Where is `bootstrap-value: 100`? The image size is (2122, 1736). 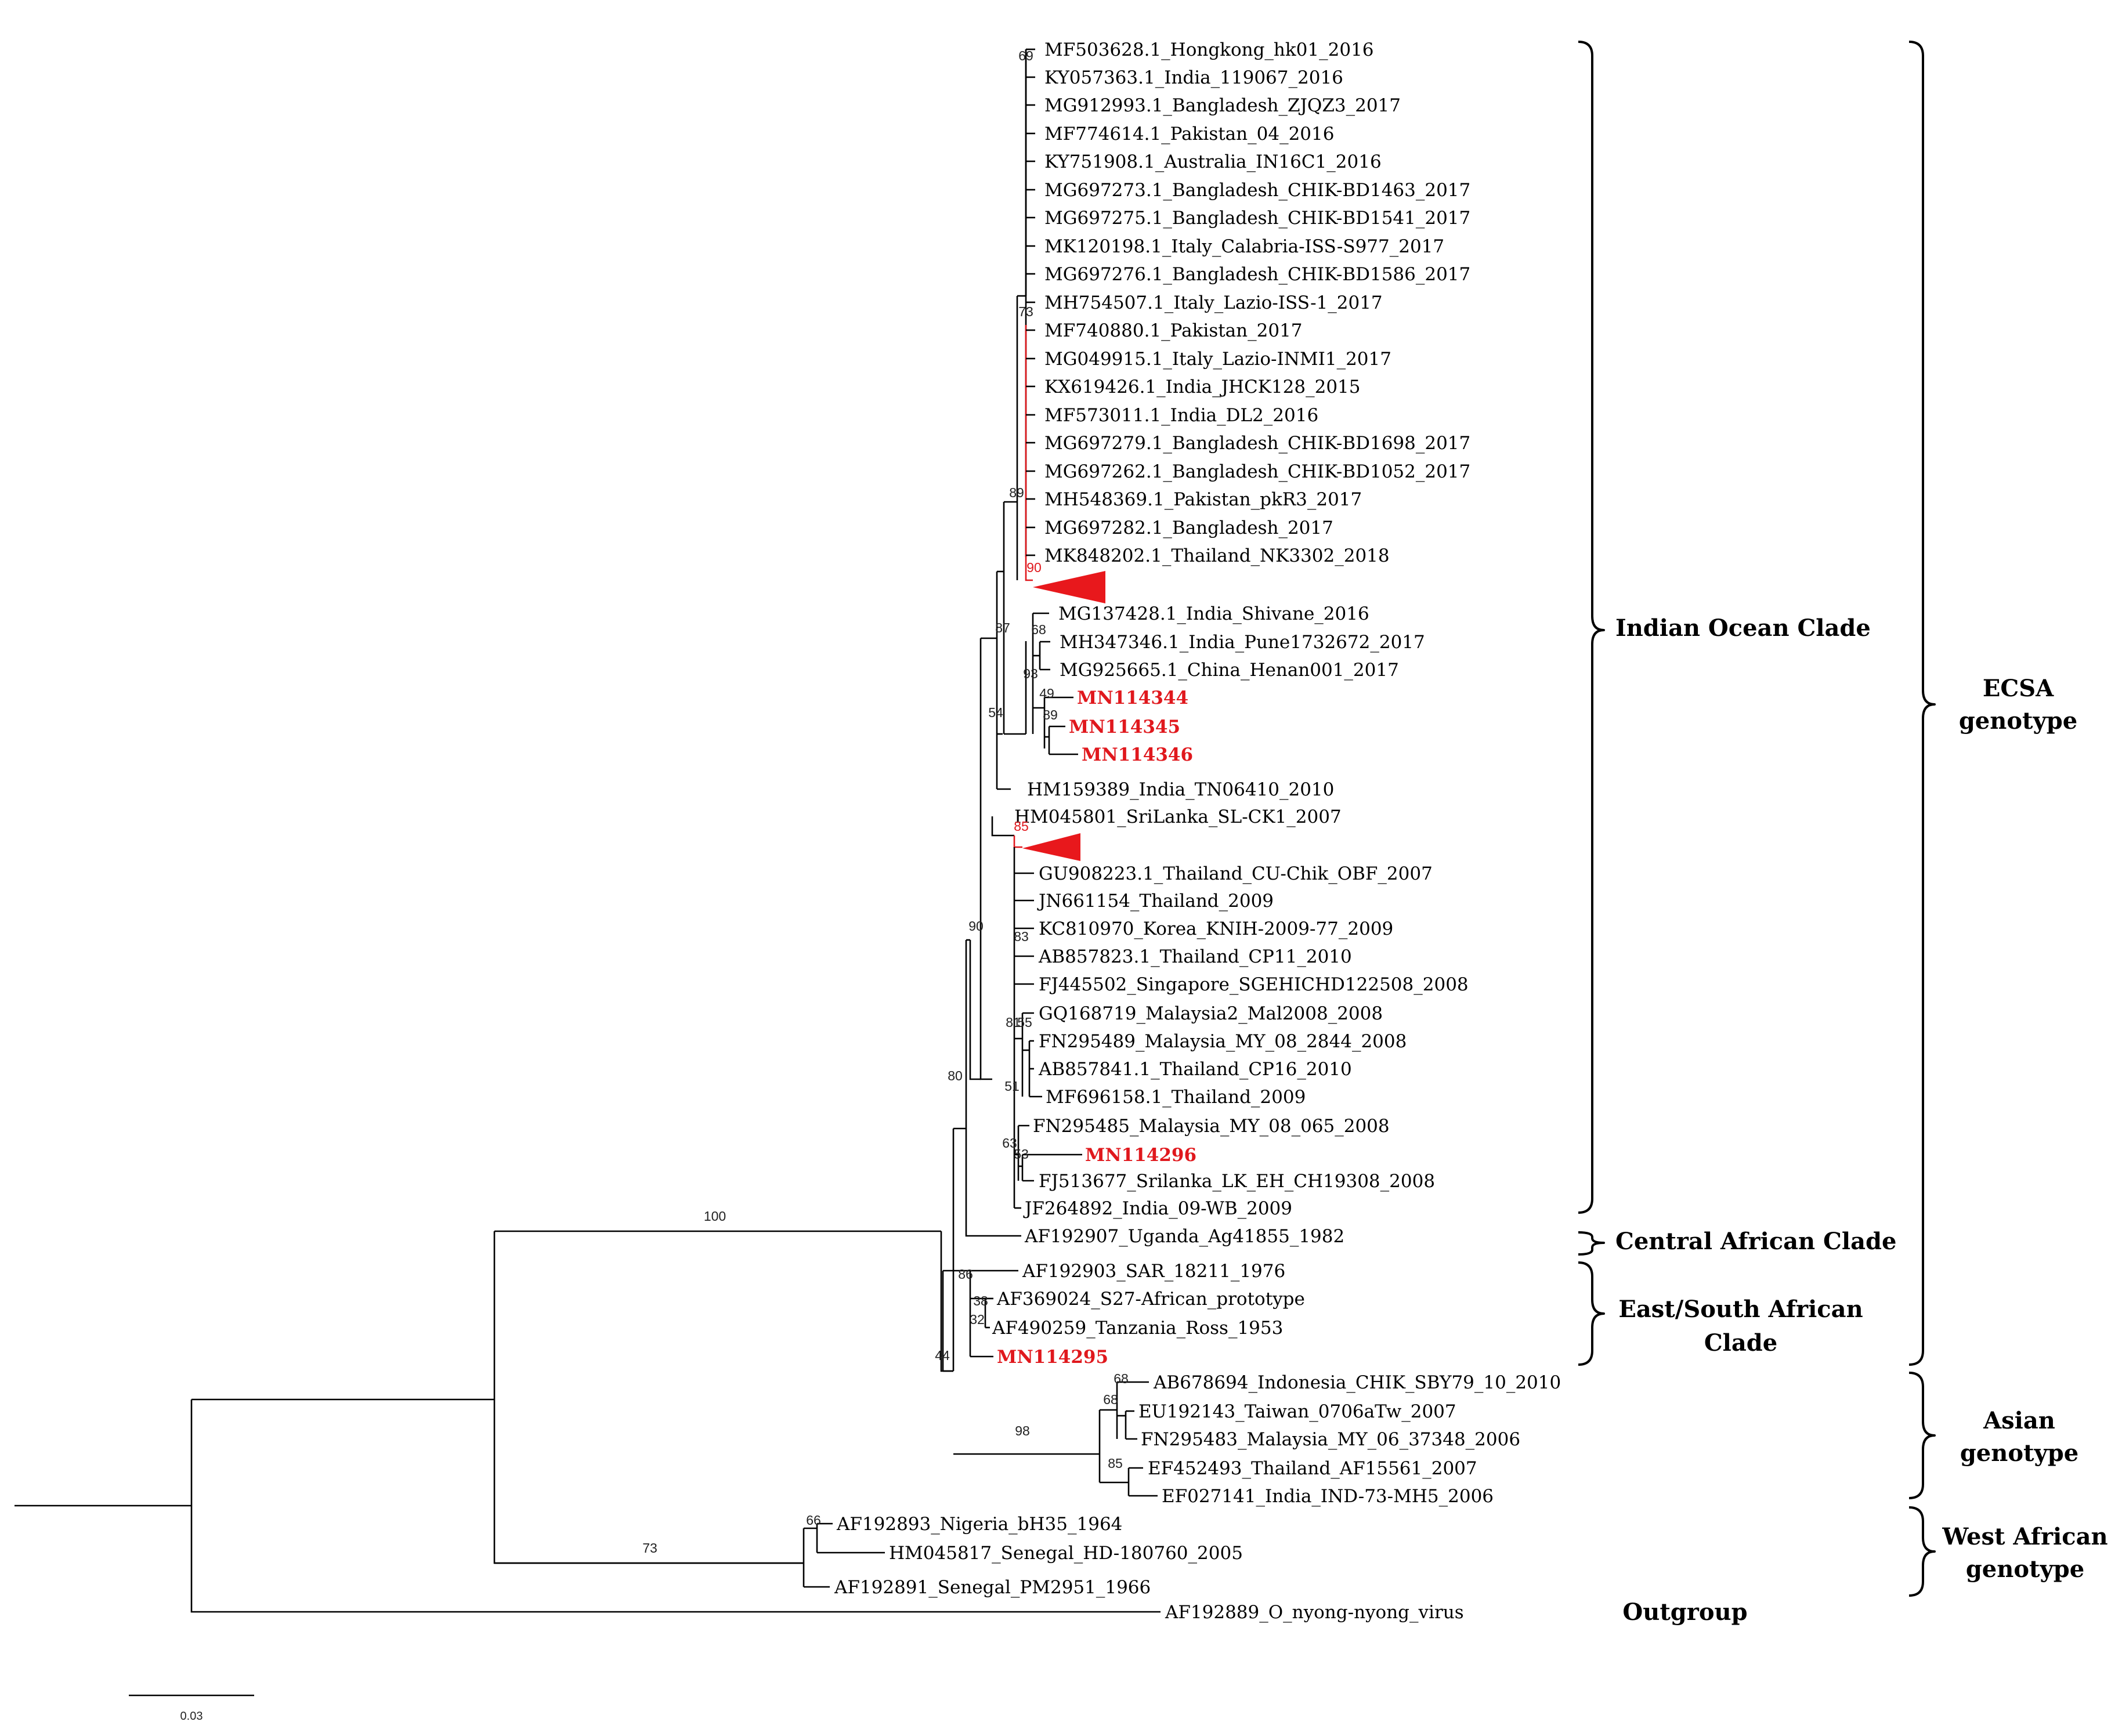 bootstrap-value: 100 is located at coordinates (715, 1216).